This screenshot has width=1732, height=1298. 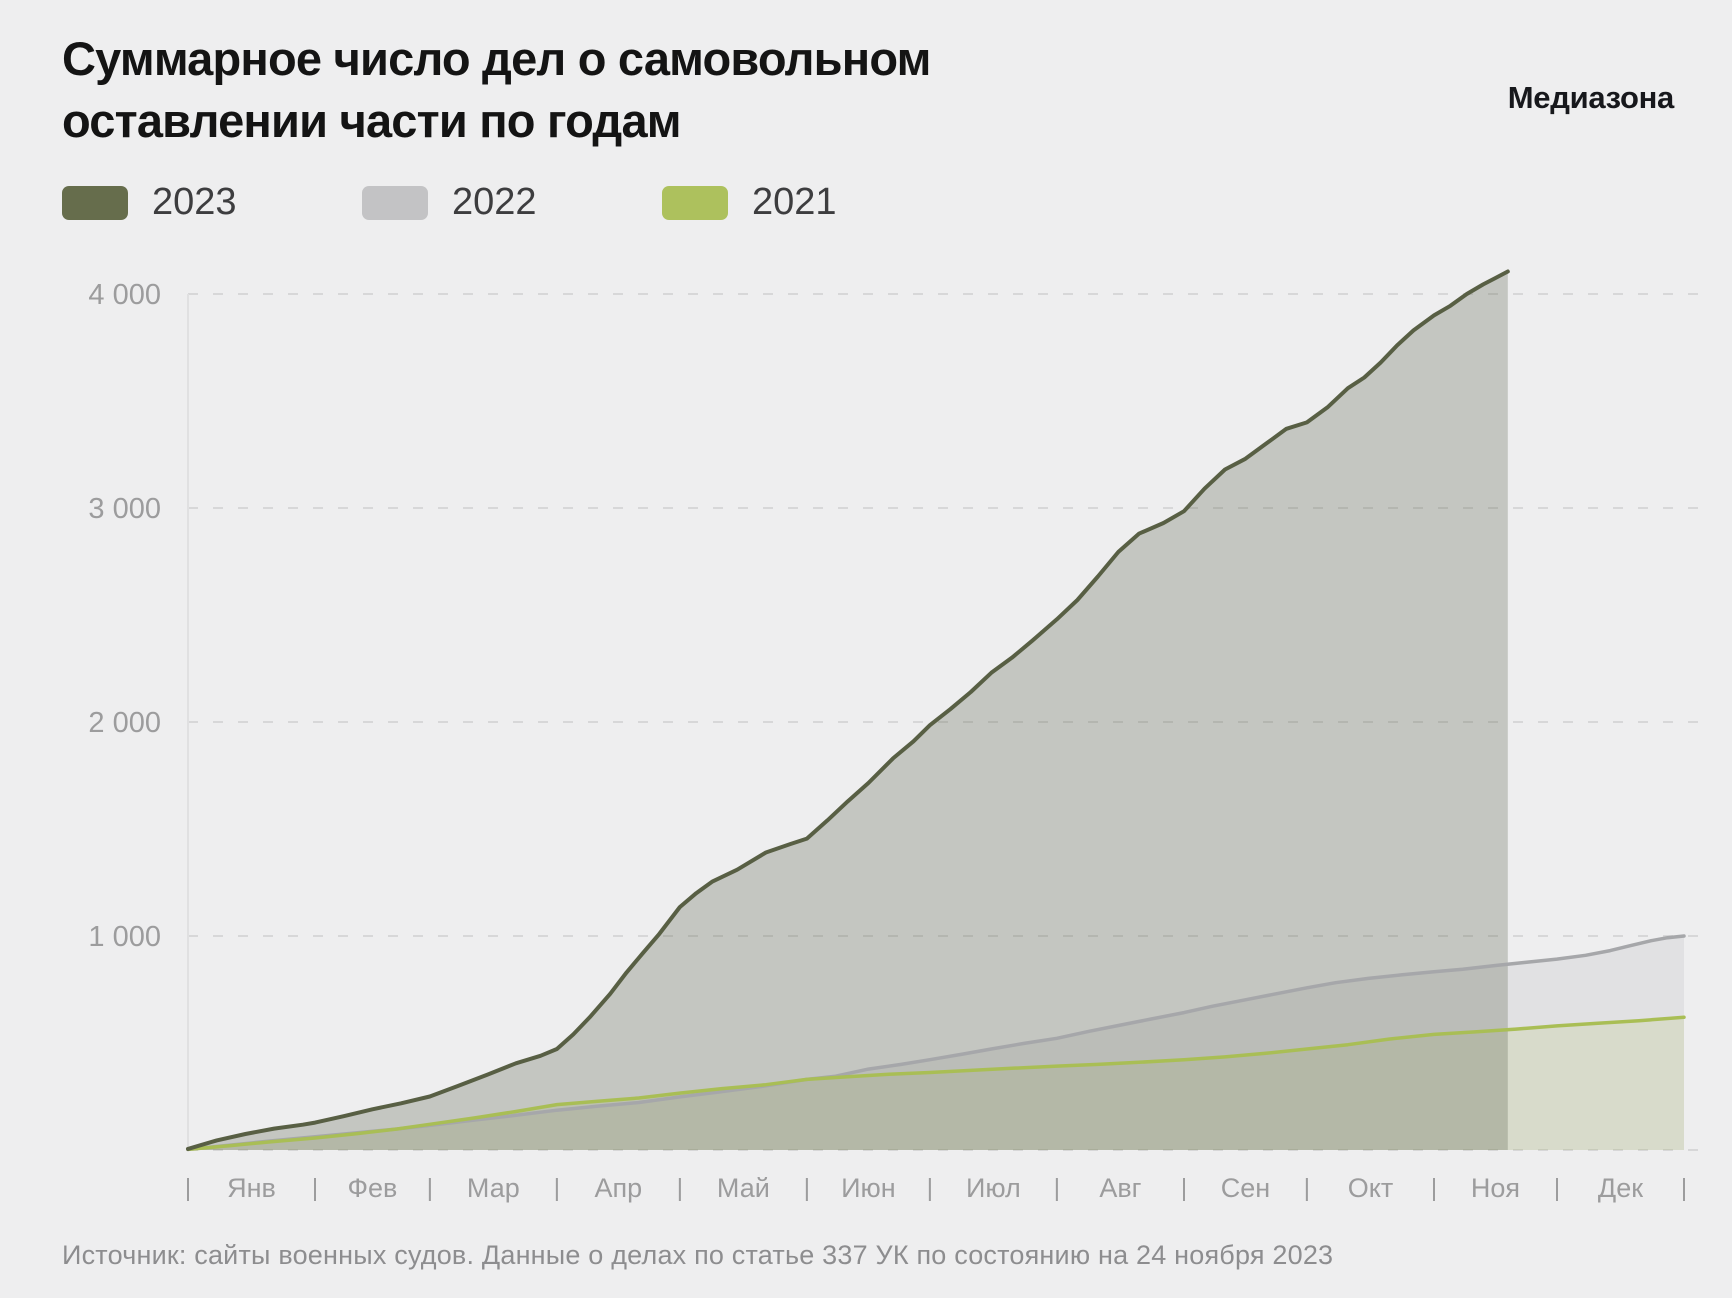 What do you see at coordinates (449, 202) in the screenshot?
I see `legend-item-2022: 2022` at bounding box center [449, 202].